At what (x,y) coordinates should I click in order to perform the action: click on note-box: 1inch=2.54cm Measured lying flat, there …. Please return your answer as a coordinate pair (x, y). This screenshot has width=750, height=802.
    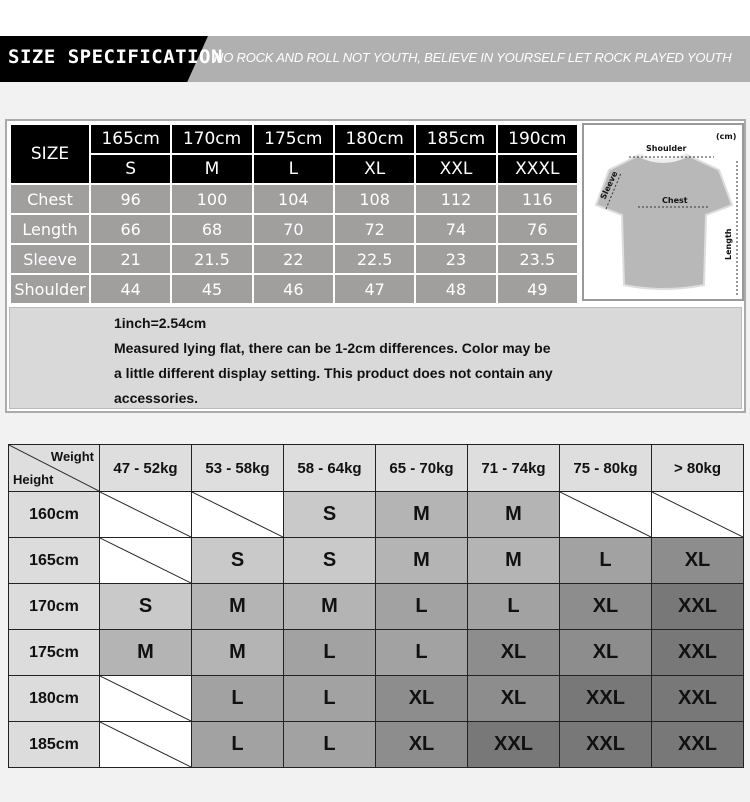
    Looking at the image, I should click on (375, 358).